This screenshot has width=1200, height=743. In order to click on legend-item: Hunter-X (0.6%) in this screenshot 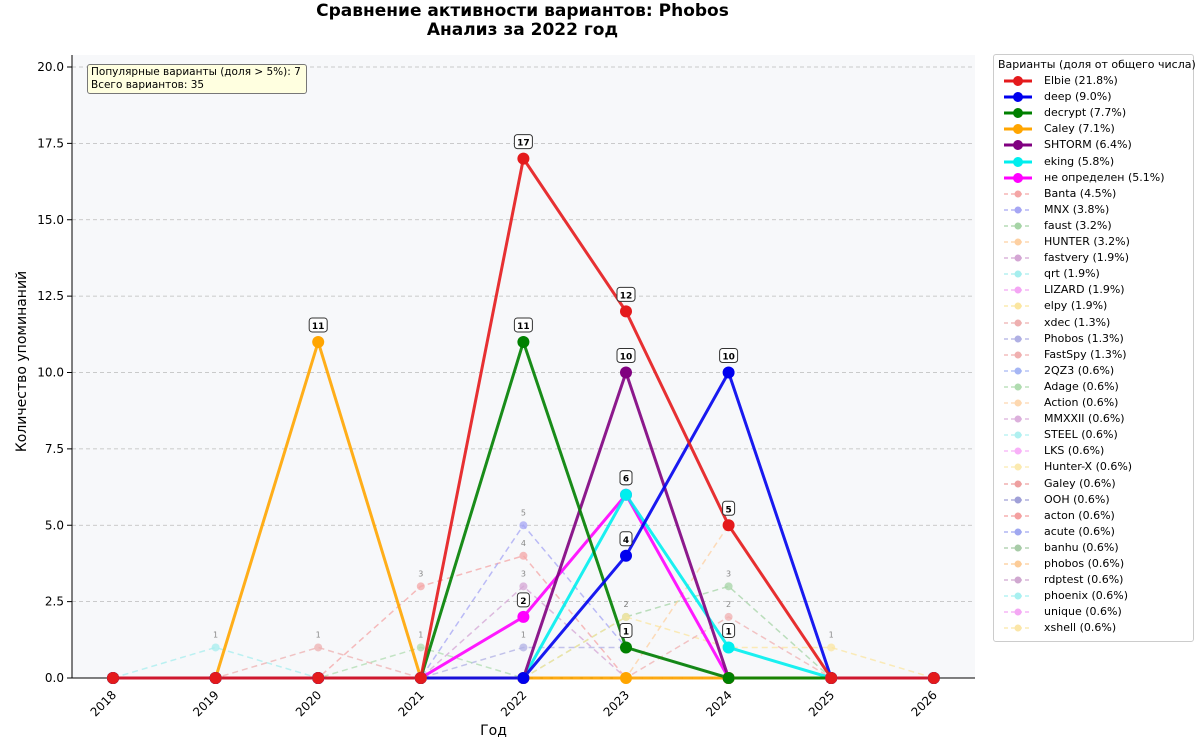, I will do `click(1097, 467)`.